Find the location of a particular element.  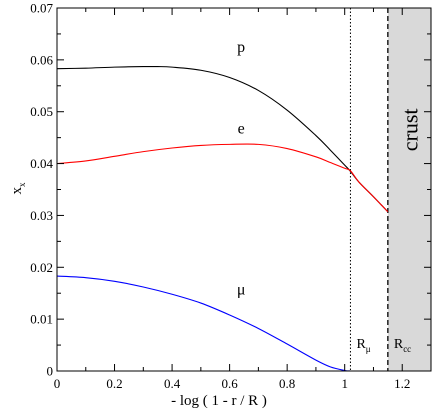

x-axis-title: - log ( 1 - r / R ) is located at coordinates (219, 401).